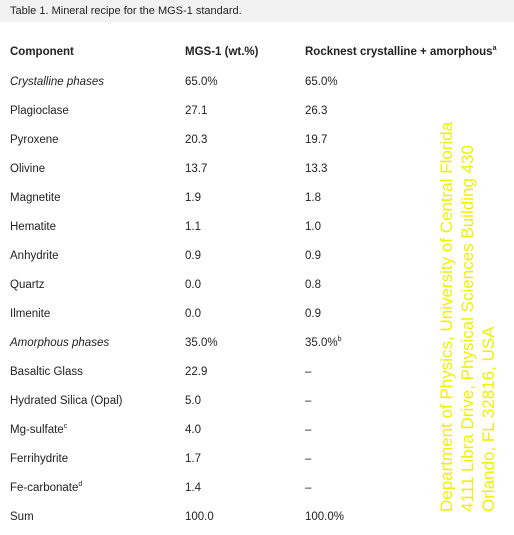  I want to click on table-cell: 20.3, so click(196, 140).